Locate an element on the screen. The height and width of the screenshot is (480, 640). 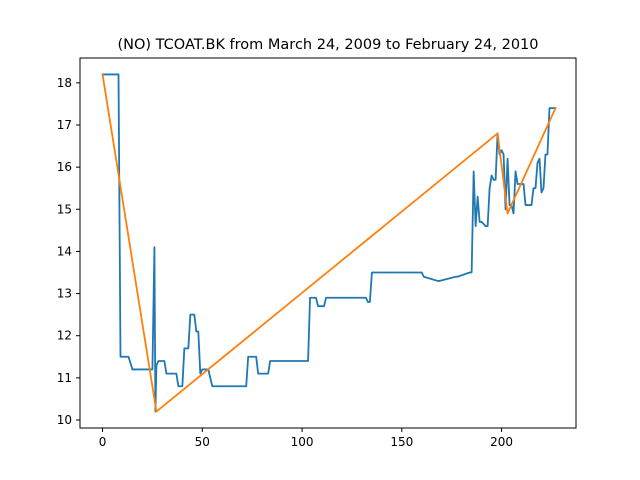
y-tick-label: 12 is located at coordinates (64, 336).